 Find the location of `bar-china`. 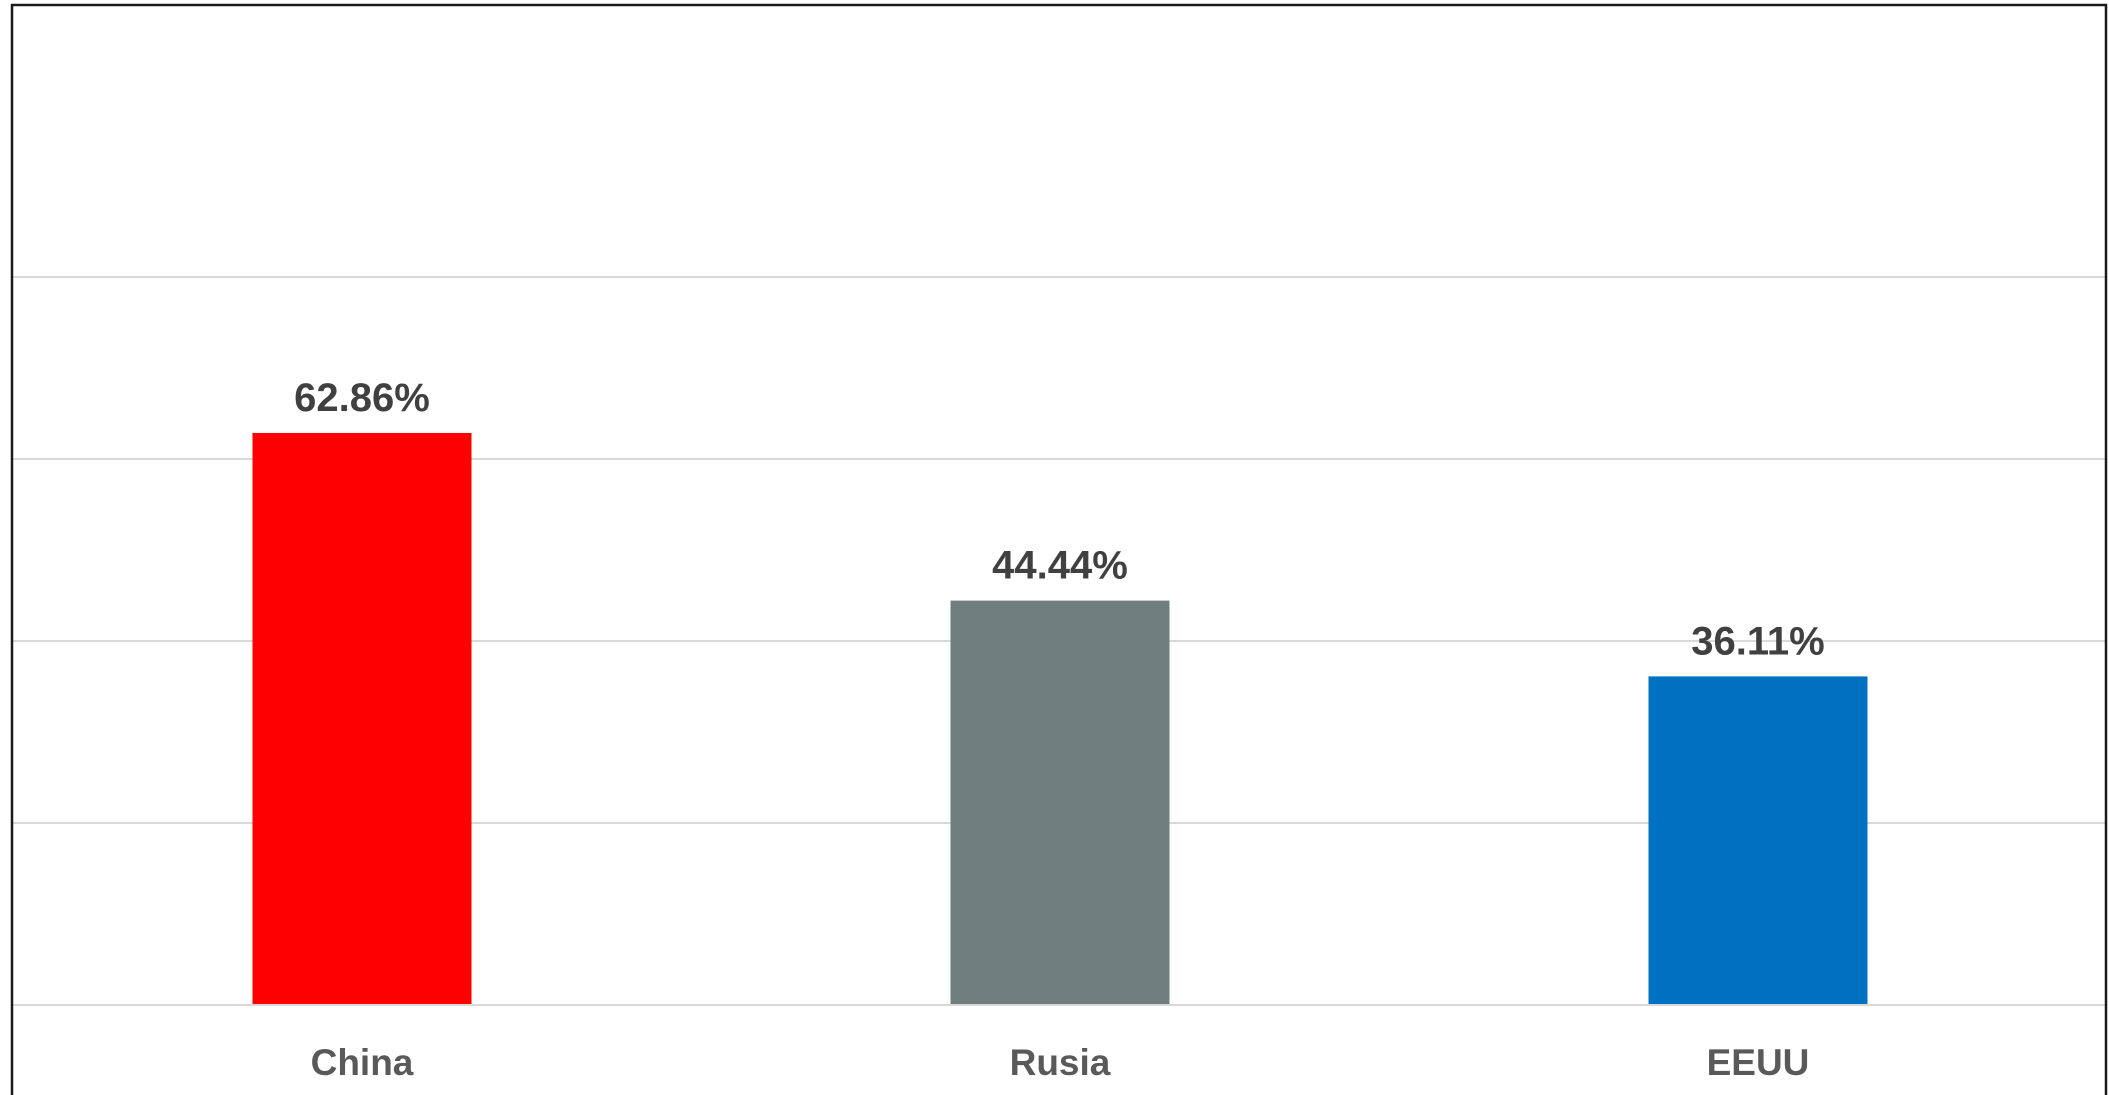

bar-china is located at coordinates (362, 718).